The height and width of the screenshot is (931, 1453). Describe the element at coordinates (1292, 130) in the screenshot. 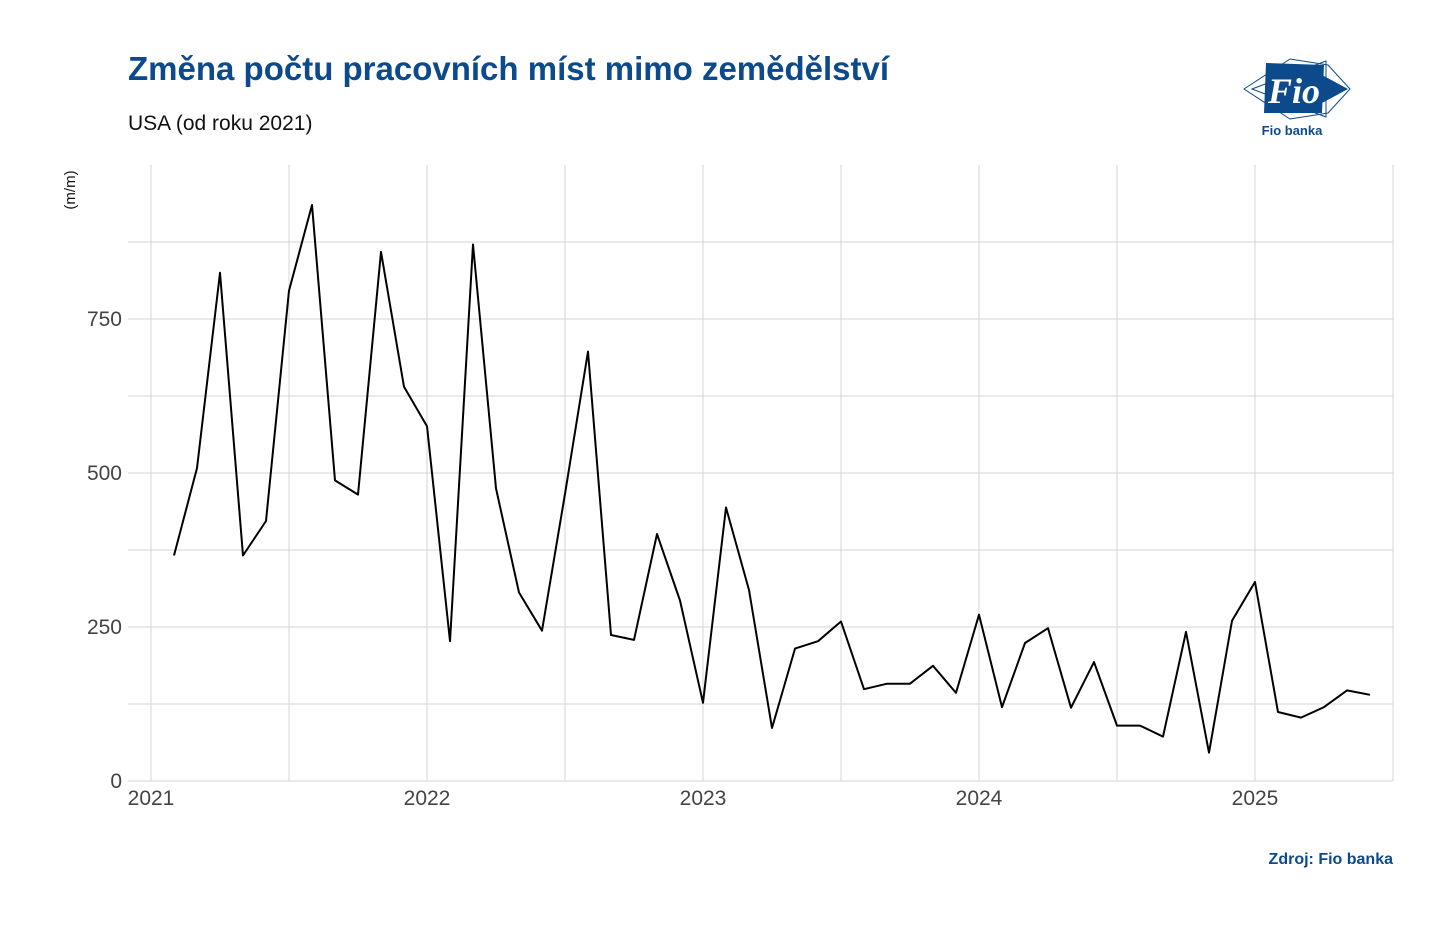

I see `logo-caption: Fio banka` at that location.